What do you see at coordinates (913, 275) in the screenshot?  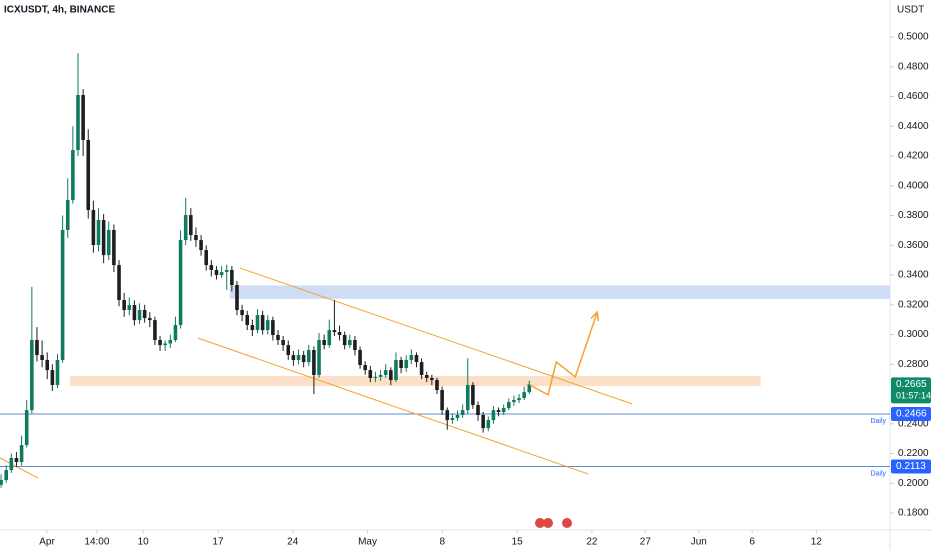 I see `y-tick-label: 0.3400` at bounding box center [913, 275].